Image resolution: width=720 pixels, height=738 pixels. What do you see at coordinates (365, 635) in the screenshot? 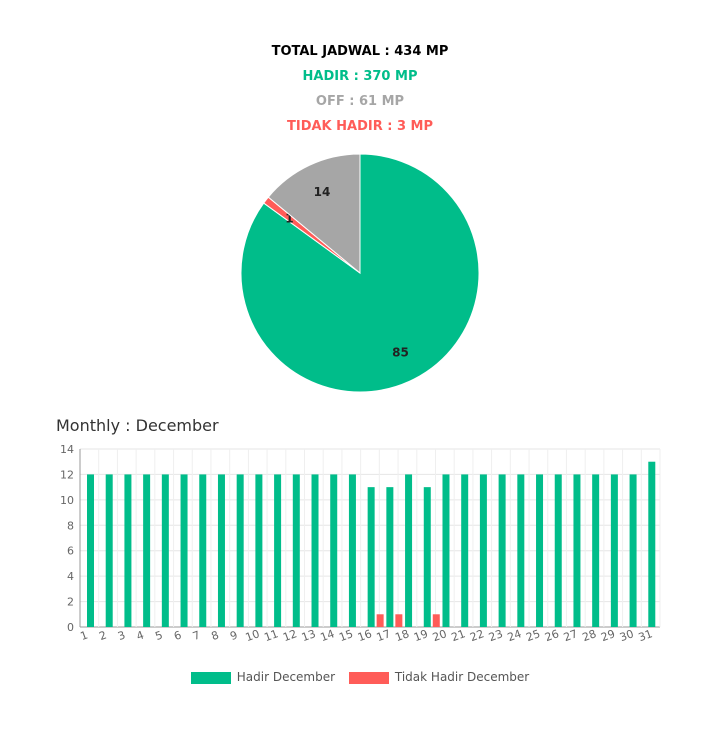
I see `x-tick-label: 16` at bounding box center [365, 635].